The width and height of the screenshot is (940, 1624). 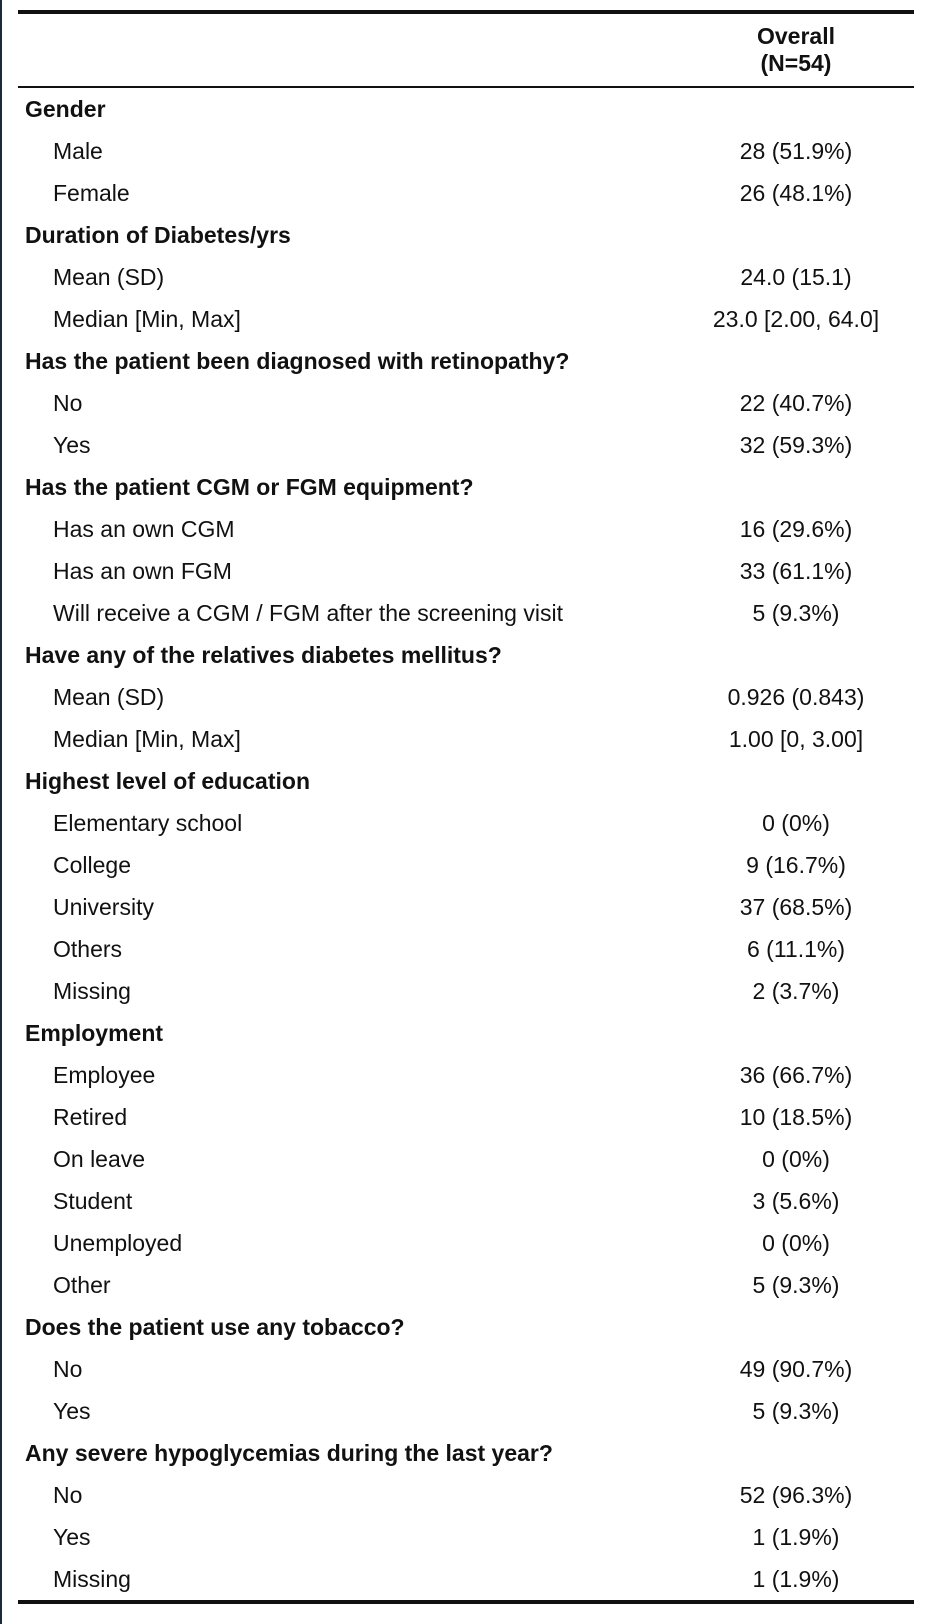 I want to click on table-row: Retired 10 (18.5%), so click(x=466, y=1117).